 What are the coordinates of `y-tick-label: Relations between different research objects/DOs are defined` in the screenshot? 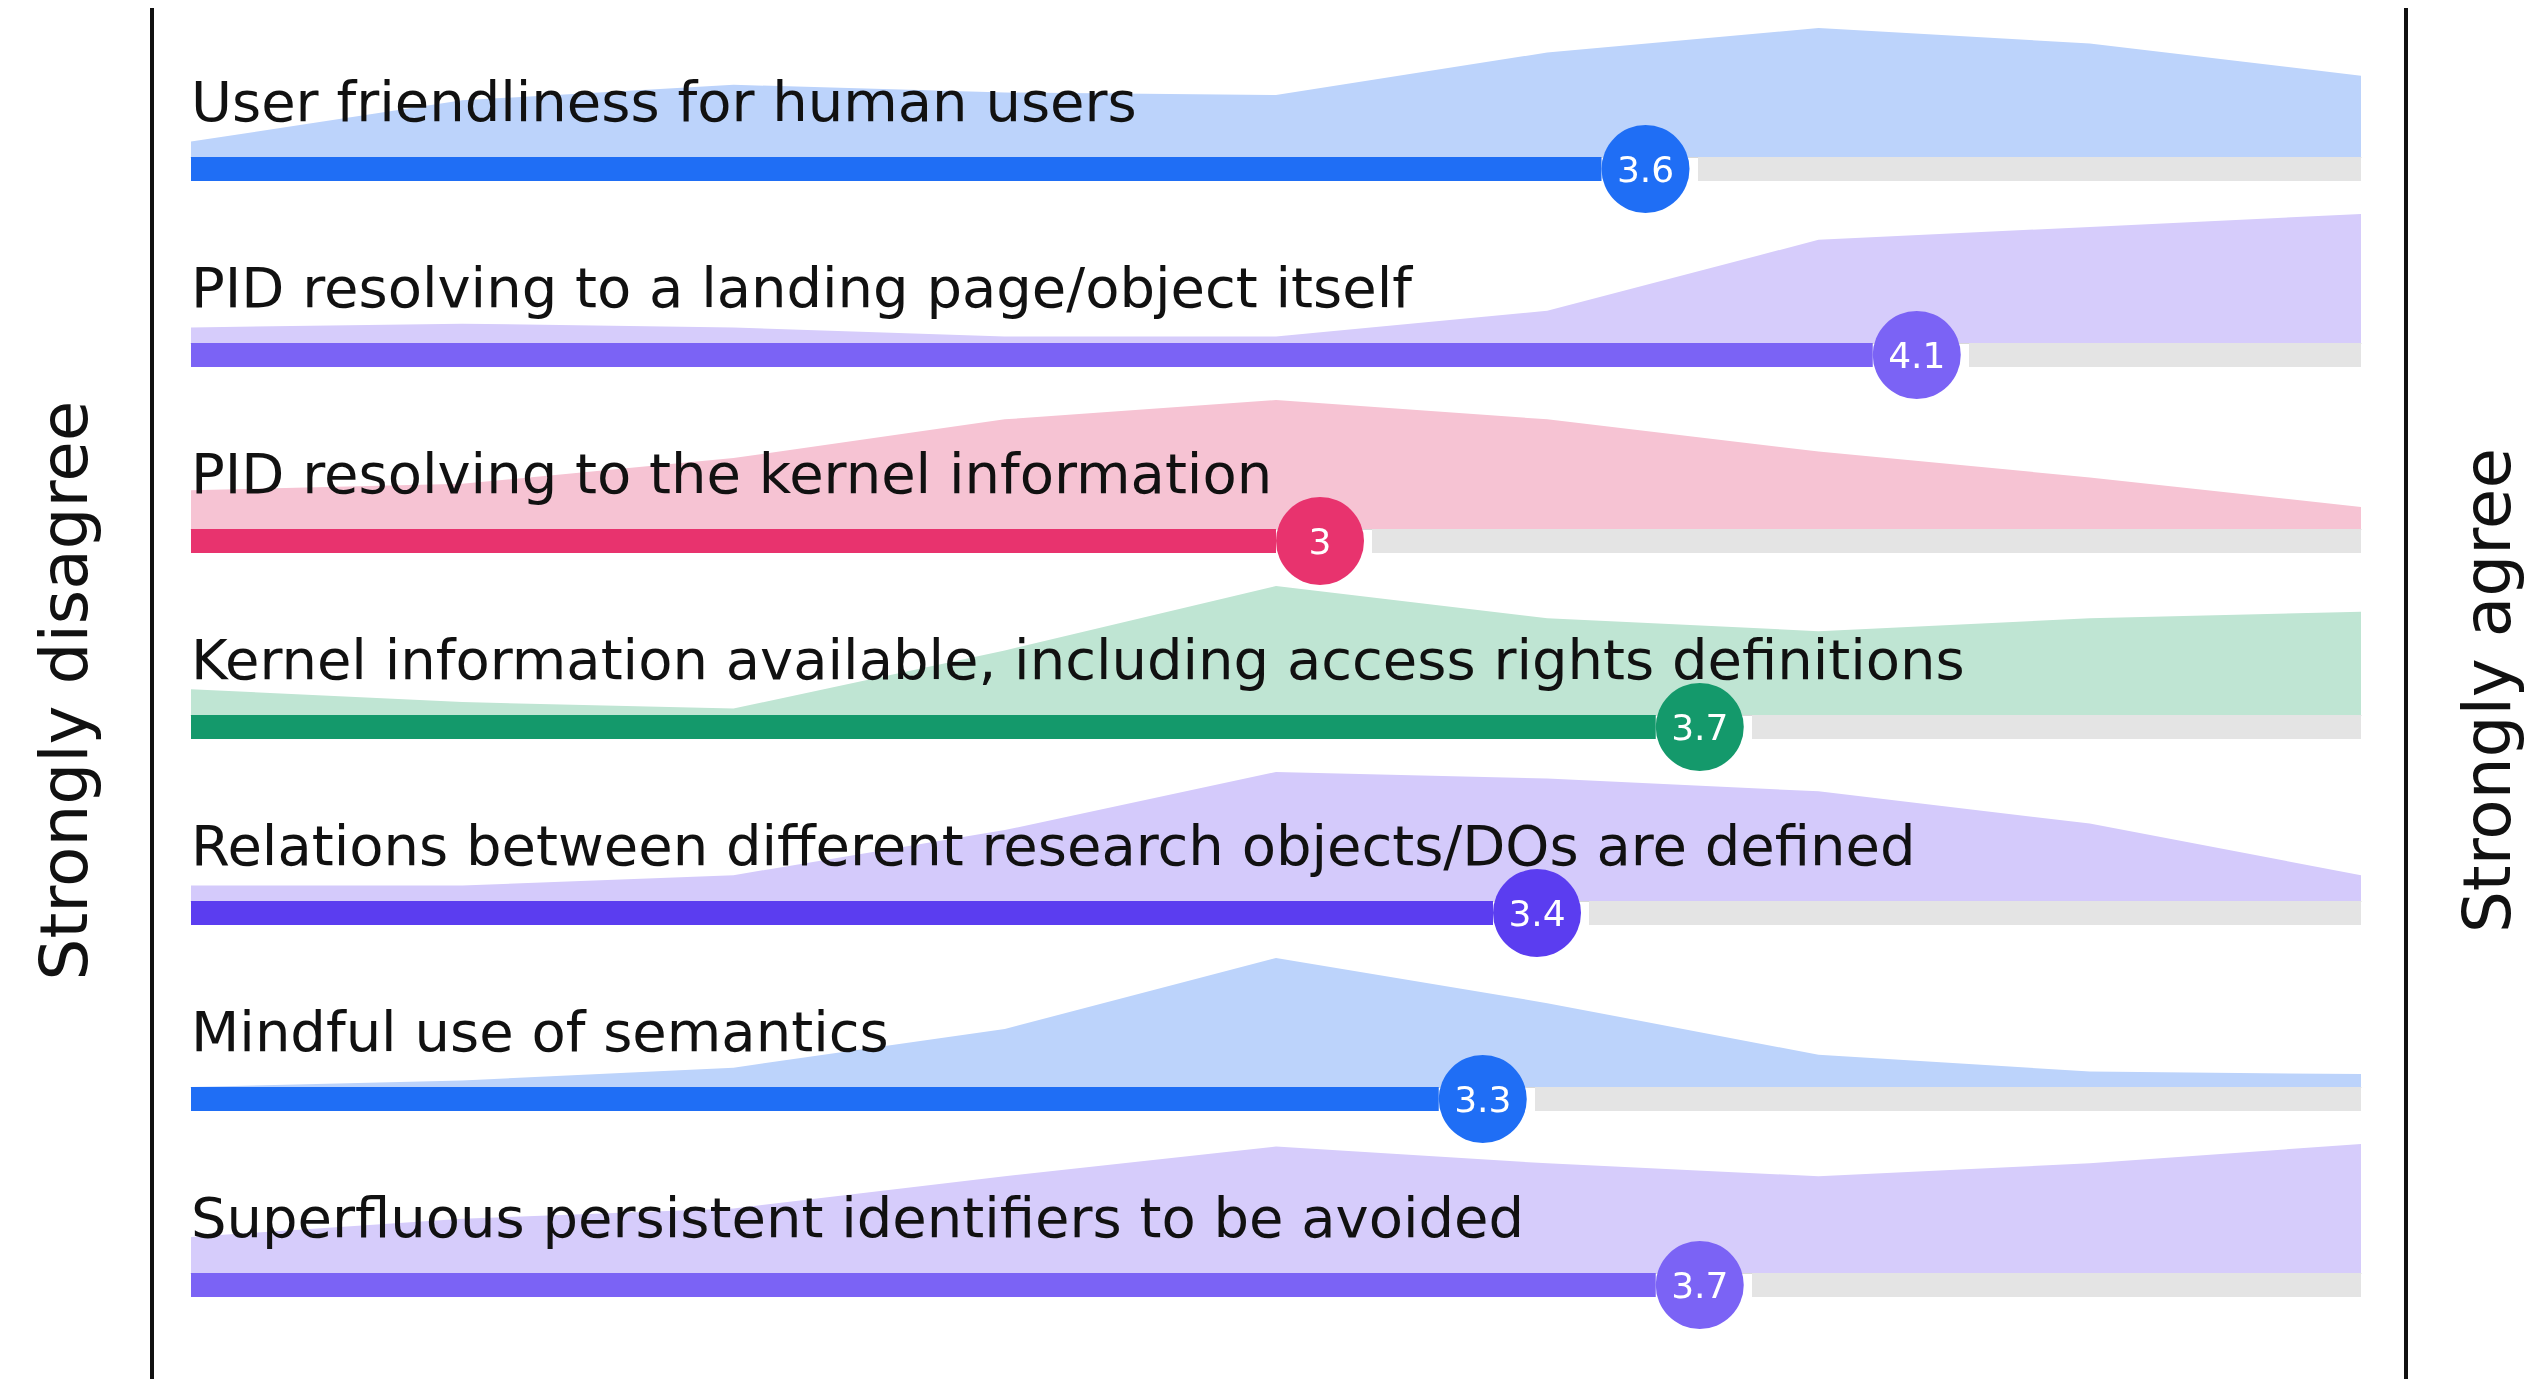 It's located at (1053, 845).